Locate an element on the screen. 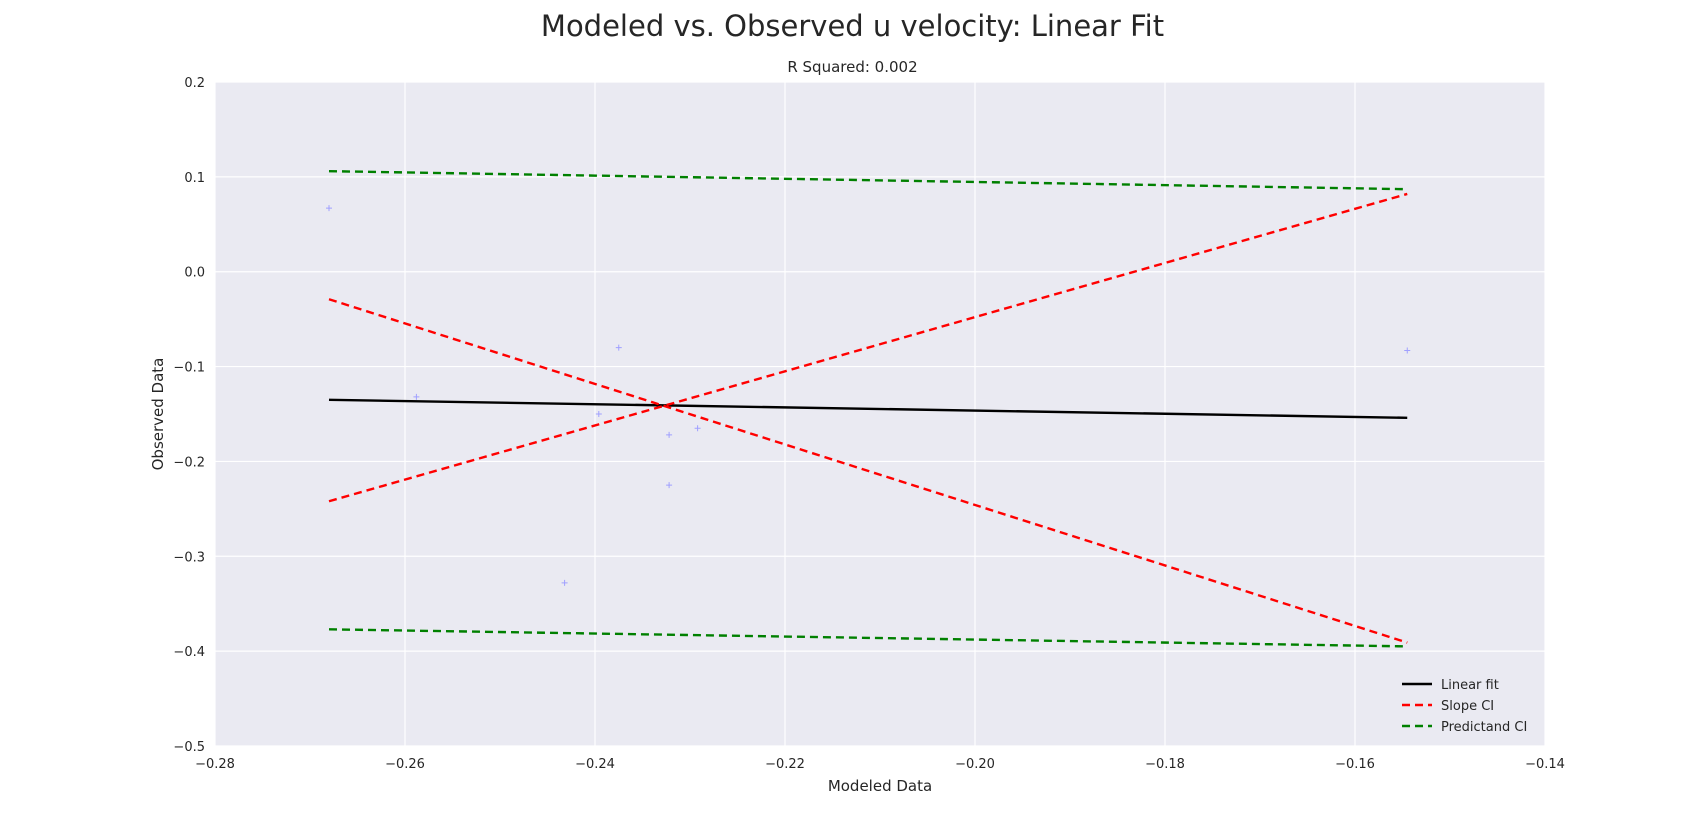 The width and height of the screenshot is (1705, 823). x-tick-label: −0.14 is located at coordinates (1545, 764).